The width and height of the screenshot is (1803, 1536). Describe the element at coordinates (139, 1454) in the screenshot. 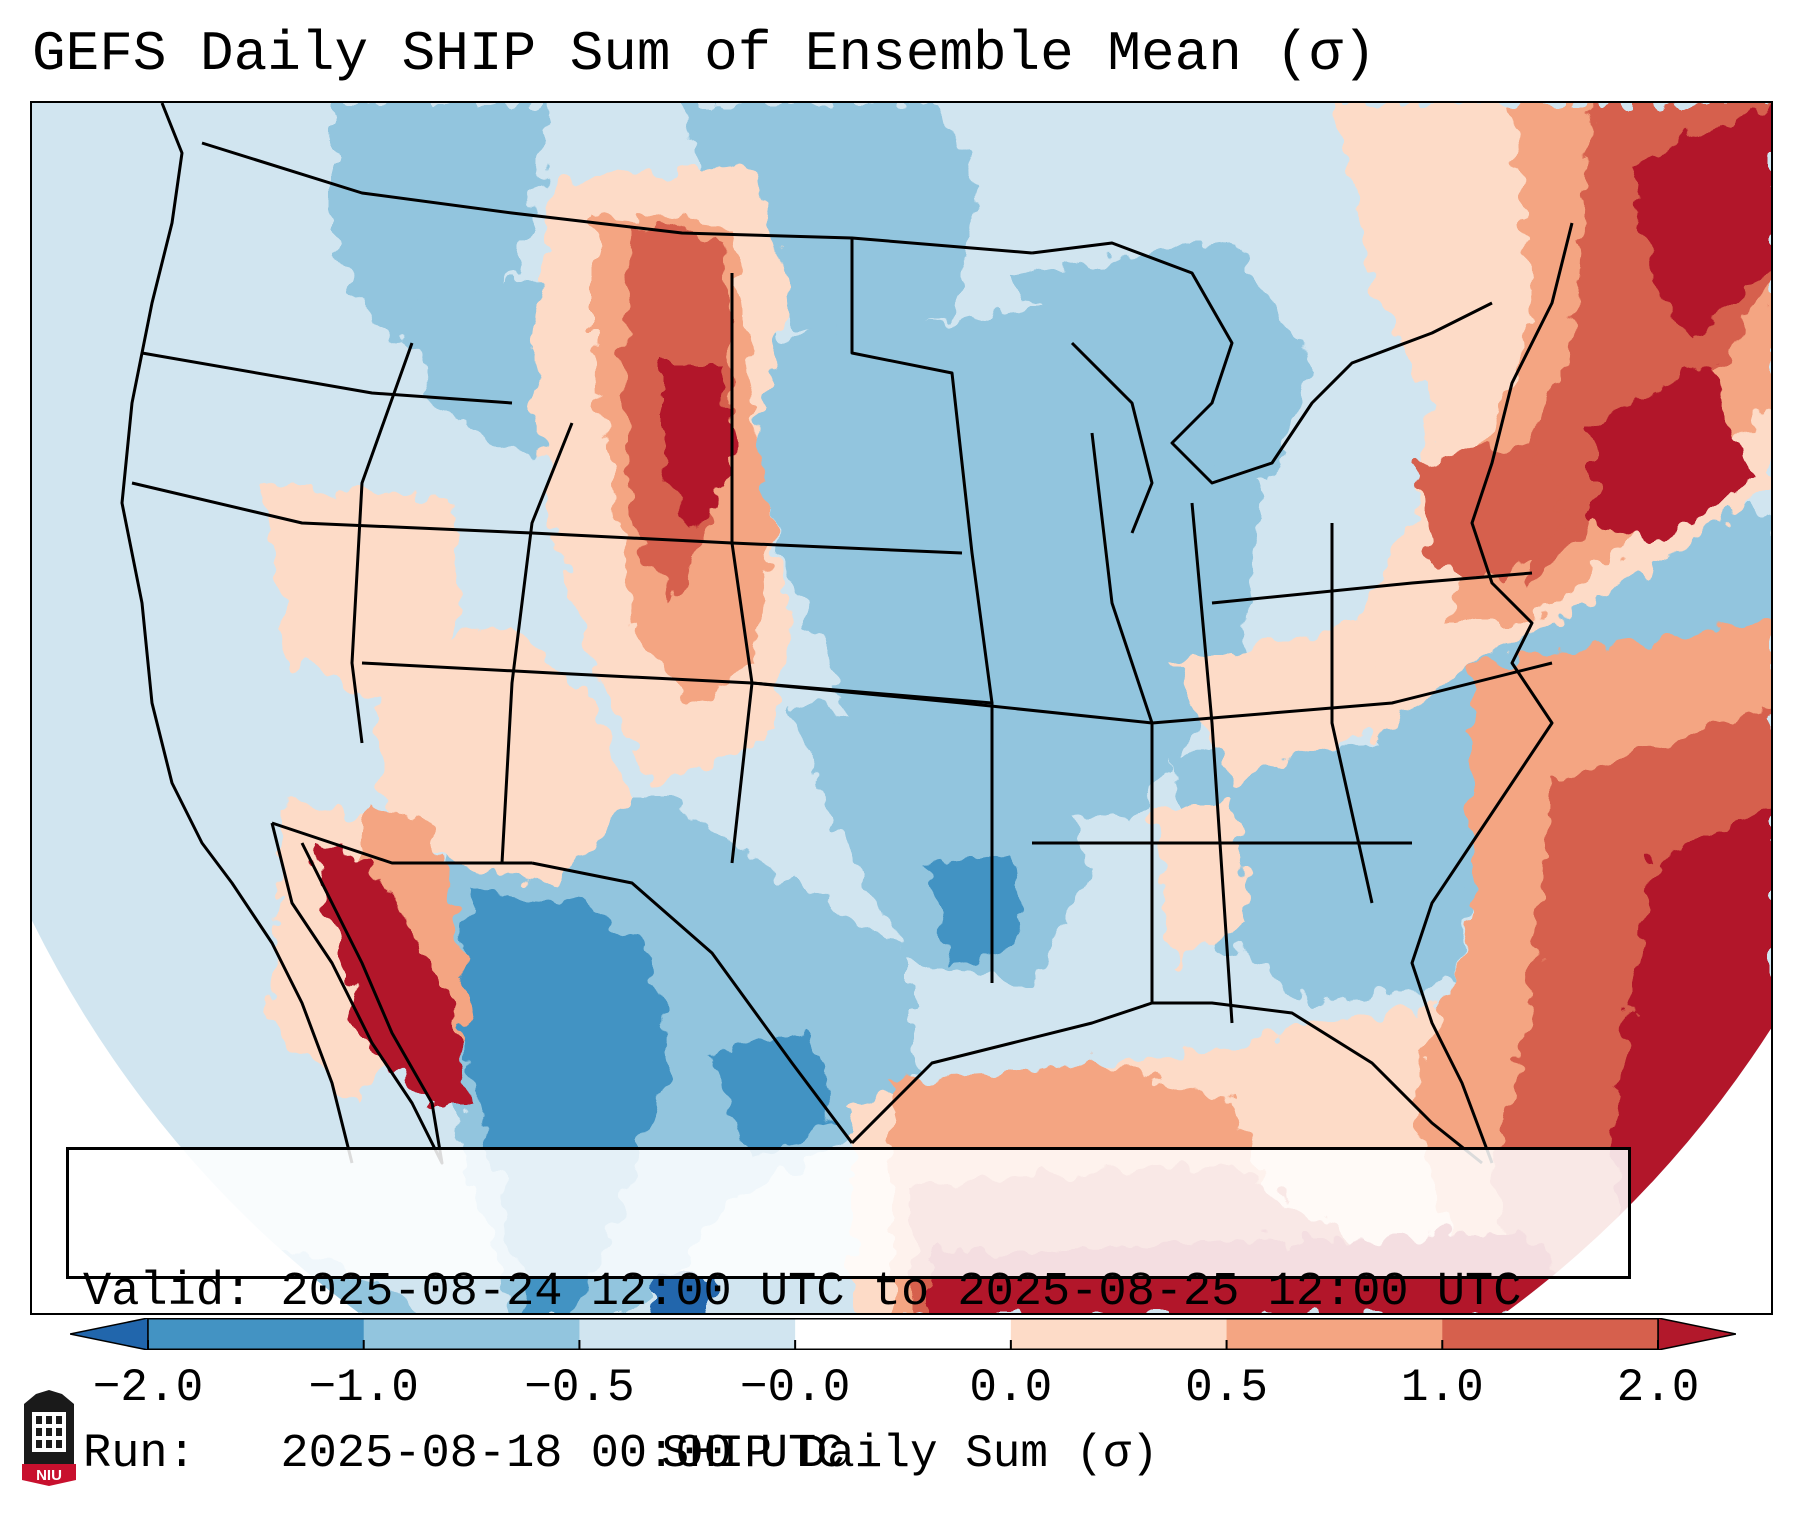

I see `run-label: Run:` at that location.